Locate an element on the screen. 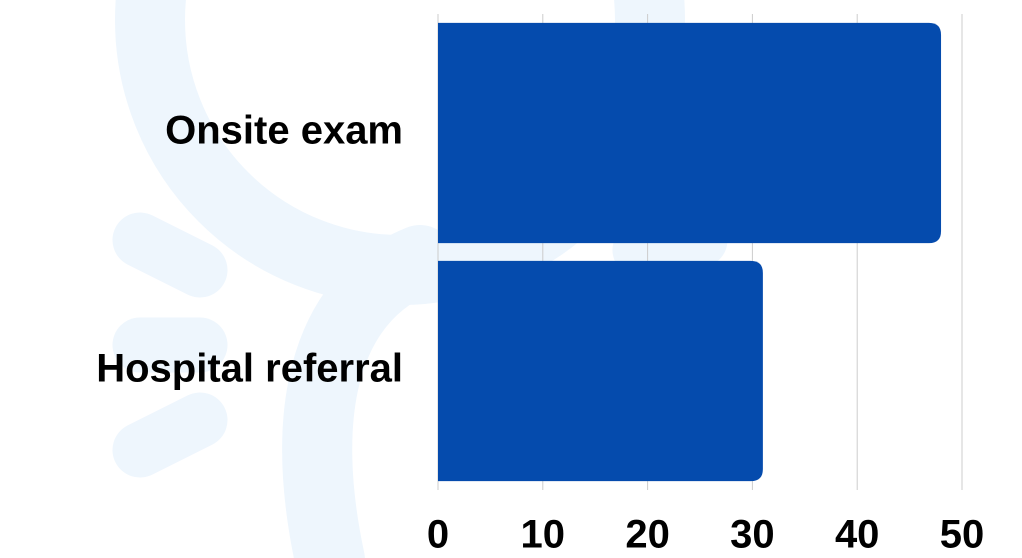  x-tick-label: 0 is located at coordinates (438, 535).